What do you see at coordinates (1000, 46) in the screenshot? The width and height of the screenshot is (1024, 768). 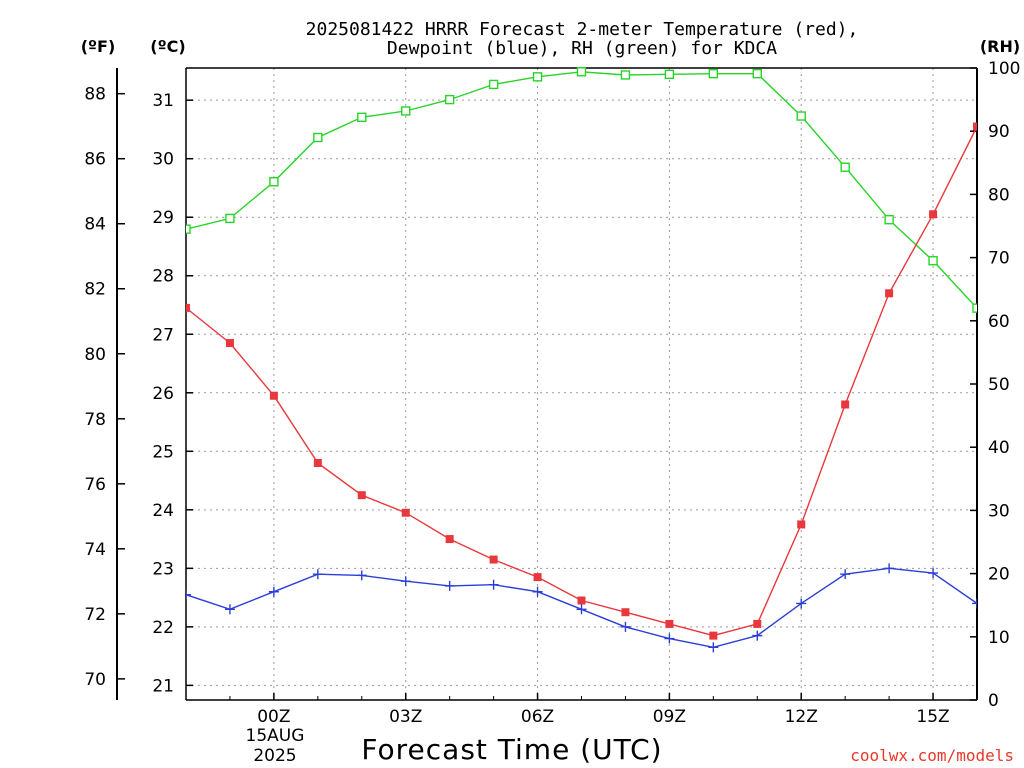 I see `rh-unit-label: (RH)` at bounding box center [1000, 46].